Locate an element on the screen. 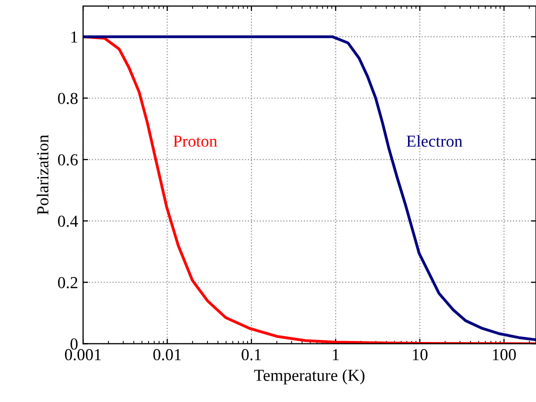 Image resolution: width=536 pixels, height=402 pixels. x-axis-title: Temperature (K) is located at coordinates (309, 376).